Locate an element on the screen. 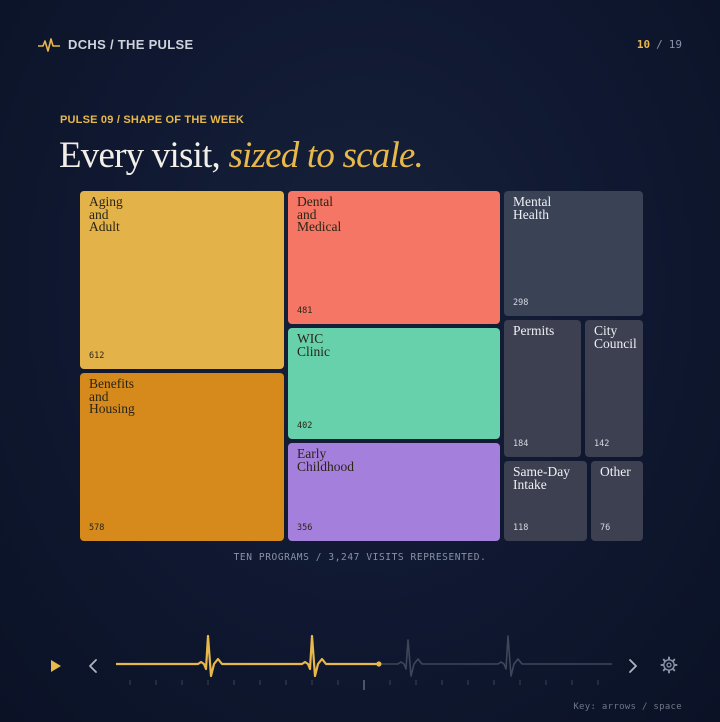  title-plain: Every visit, is located at coordinates (144, 155).